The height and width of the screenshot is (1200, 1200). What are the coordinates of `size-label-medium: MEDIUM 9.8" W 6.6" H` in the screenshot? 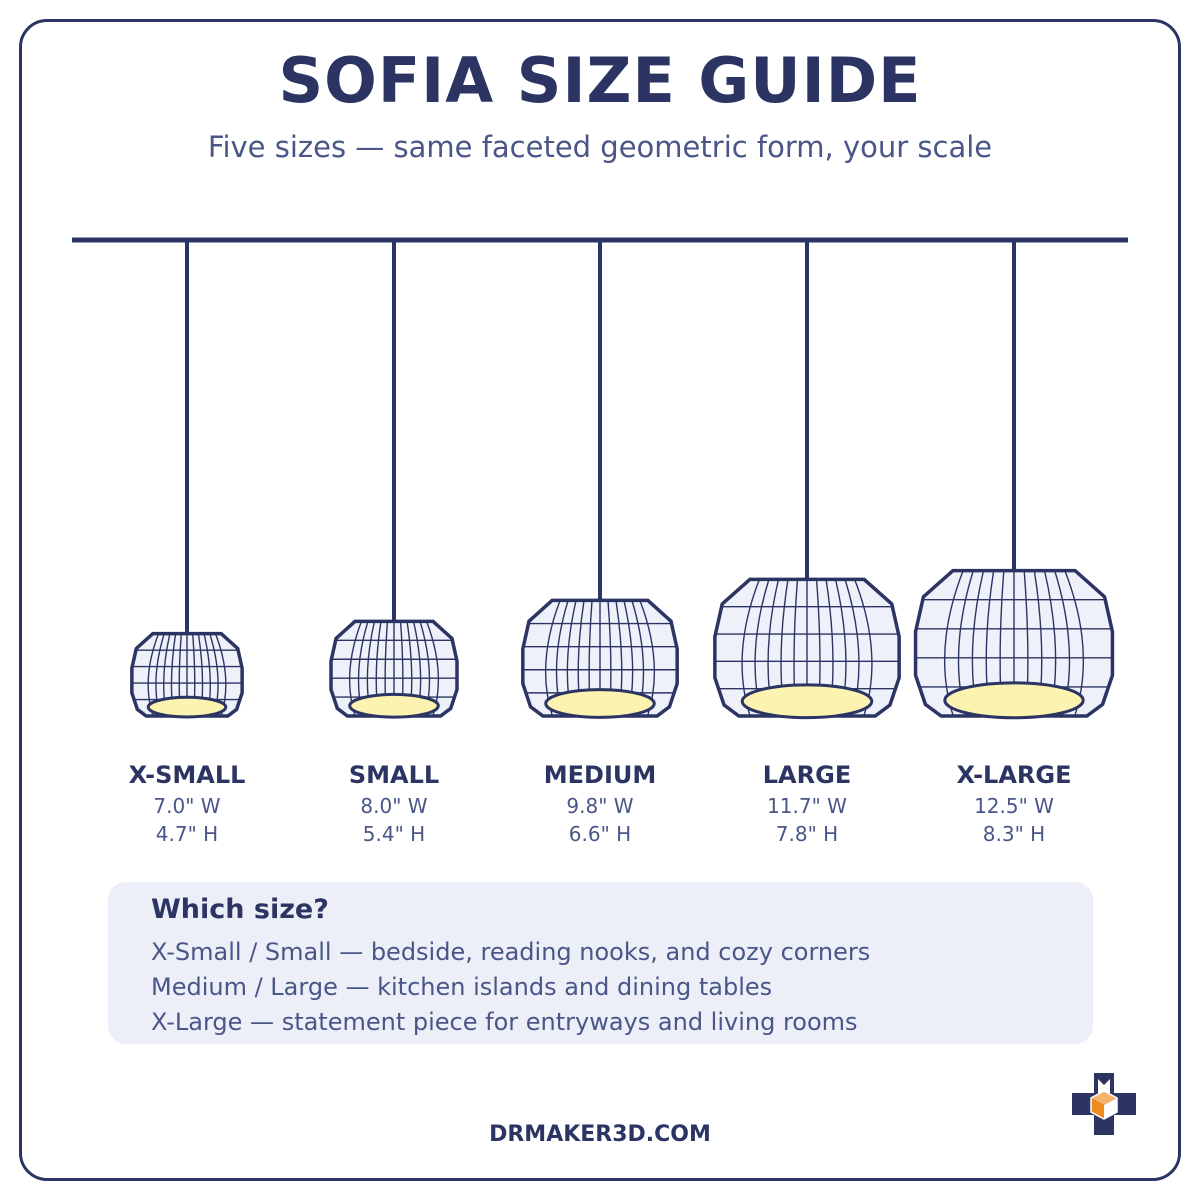 It's located at (600, 803).